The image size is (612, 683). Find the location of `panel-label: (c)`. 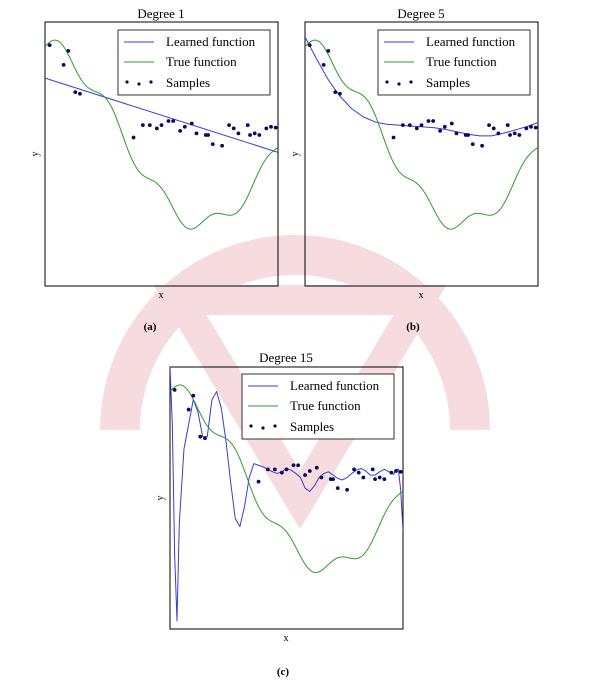

panel-label: (c) is located at coordinates (283, 672).